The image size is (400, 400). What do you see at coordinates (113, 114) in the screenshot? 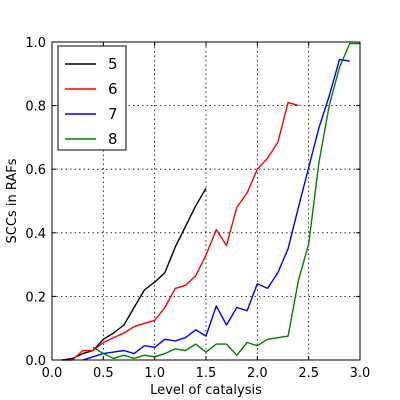
I see `legend-label-7: 7` at bounding box center [113, 114].